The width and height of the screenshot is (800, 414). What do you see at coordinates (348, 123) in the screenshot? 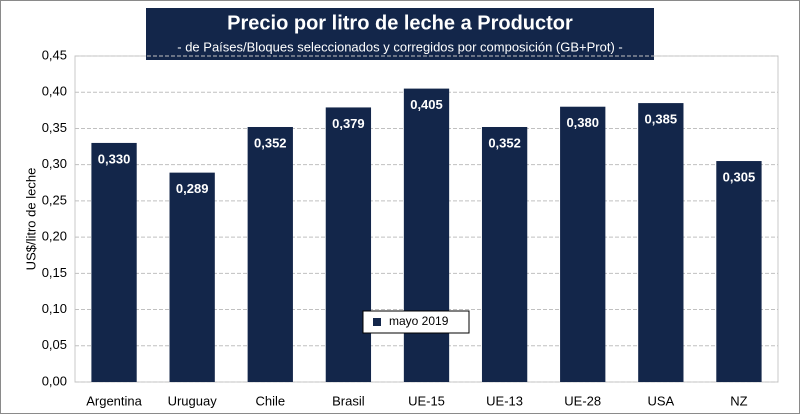
I see `data-label: 0,379` at bounding box center [348, 123].